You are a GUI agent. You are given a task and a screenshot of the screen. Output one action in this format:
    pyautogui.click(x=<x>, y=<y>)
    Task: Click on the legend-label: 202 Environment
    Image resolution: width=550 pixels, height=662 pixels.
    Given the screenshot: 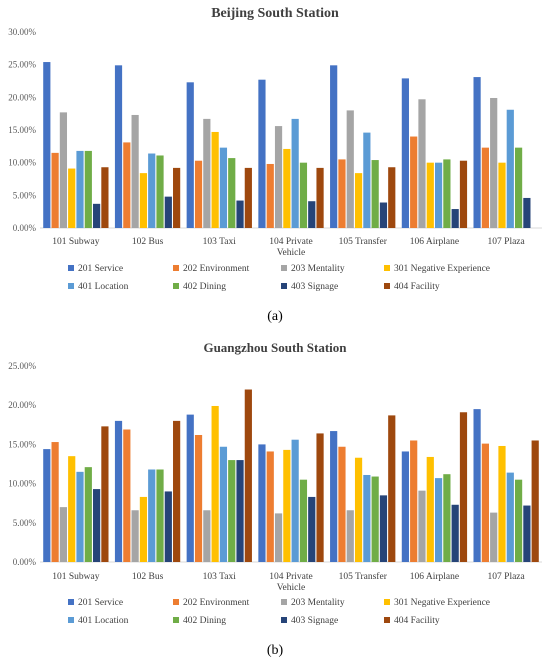 What is the action you would take?
    pyautogui.click(x=216, y=603)
    